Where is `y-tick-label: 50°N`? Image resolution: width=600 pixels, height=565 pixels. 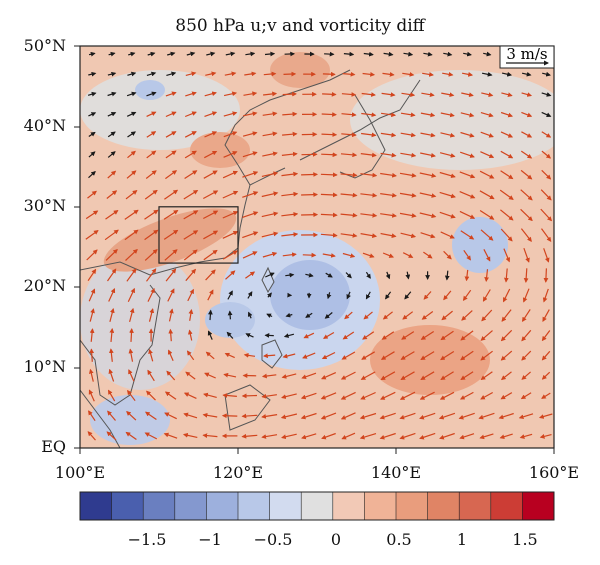 y-tick-label: 50°N is located at coordinates (44, 45).